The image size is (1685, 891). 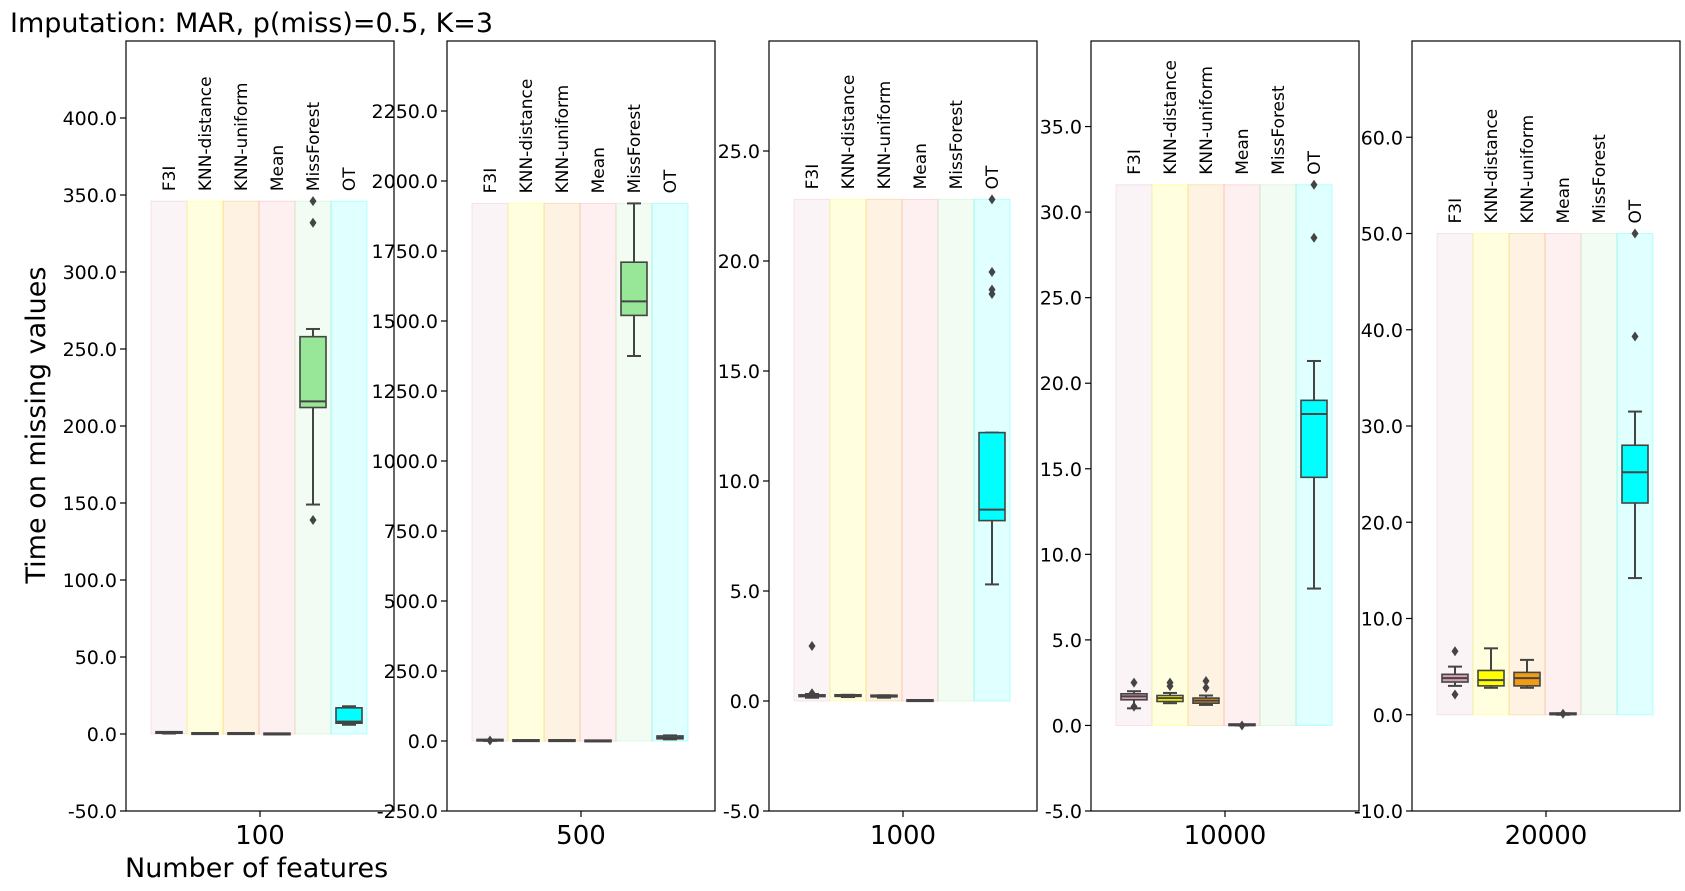 I want to click on y-tick-label: 1750.0, so click(x=405, y=252).